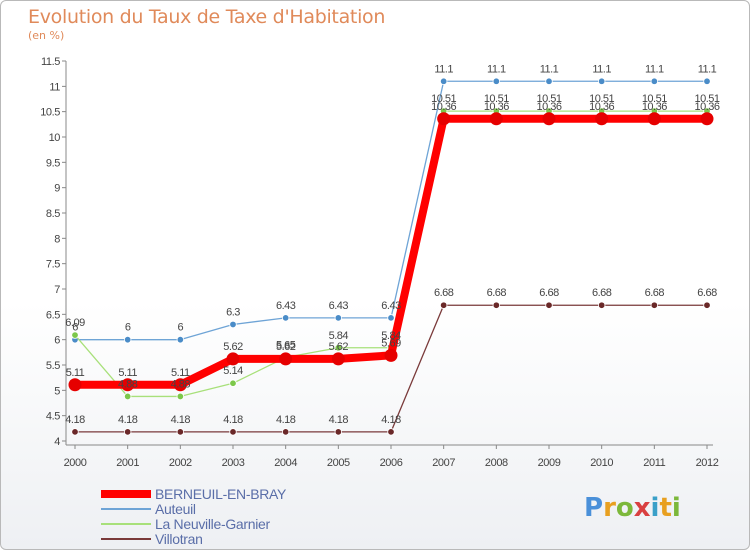 The image size is (750, 550). I want to click on x-tick-label: 2010, so click(601, 463).